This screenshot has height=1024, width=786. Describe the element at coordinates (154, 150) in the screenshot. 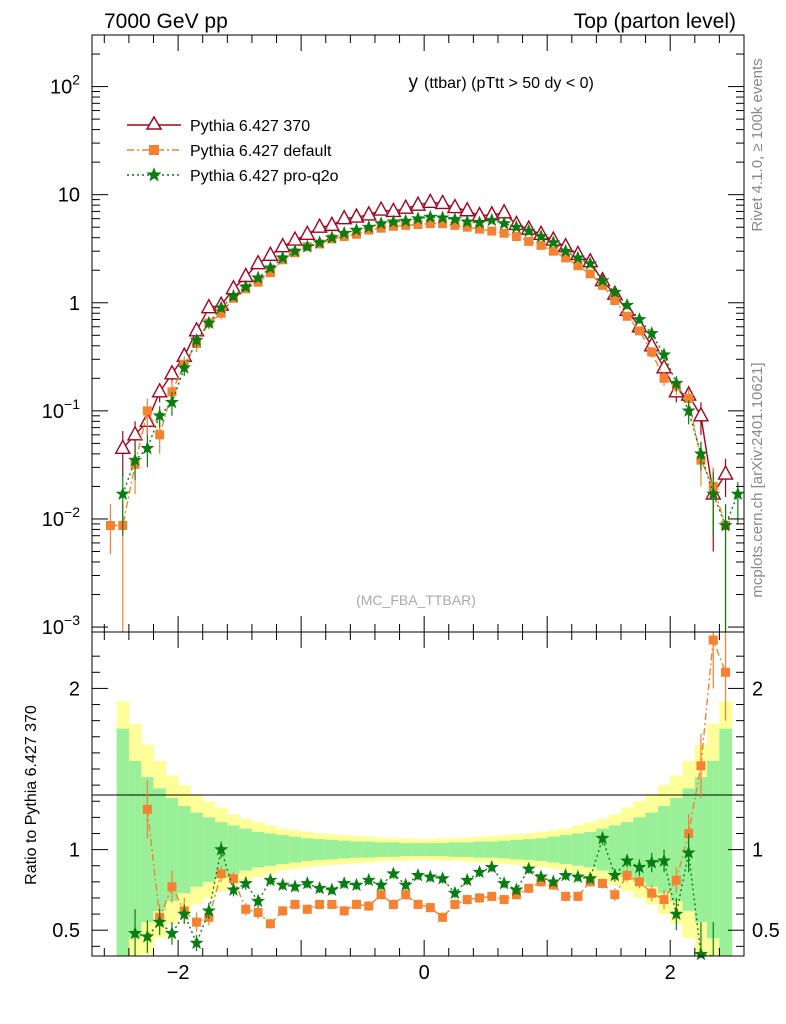

I see `legend-marker-square` at that location.